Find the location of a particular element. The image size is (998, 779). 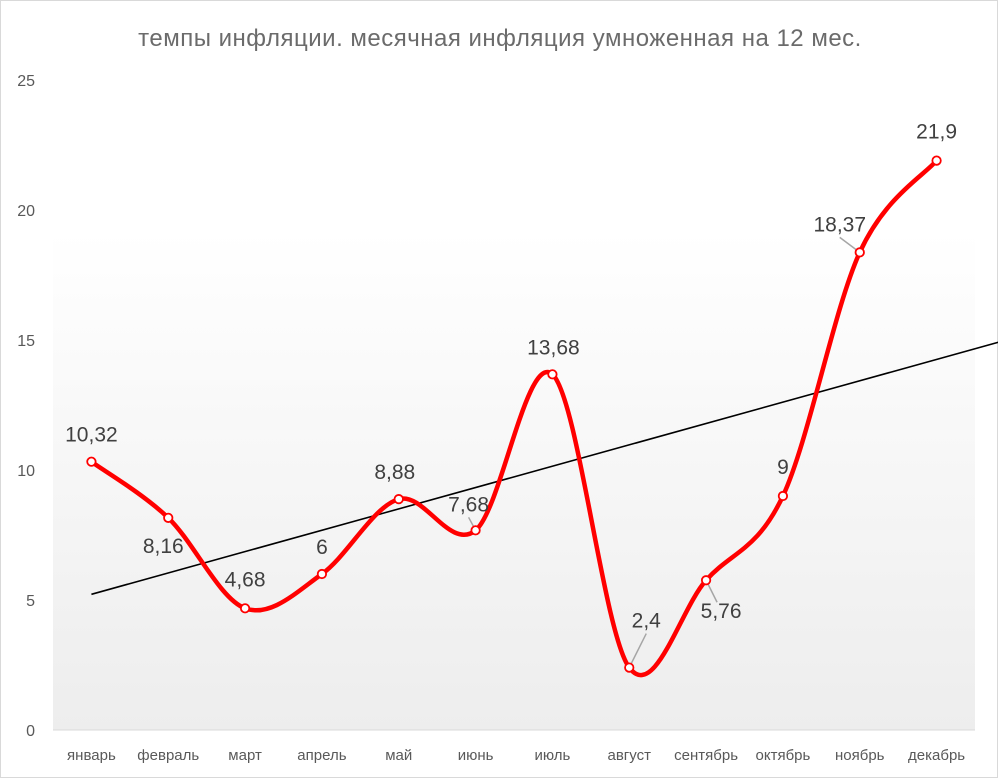

x-tick-label: июль is located at coordinates (552, 755).